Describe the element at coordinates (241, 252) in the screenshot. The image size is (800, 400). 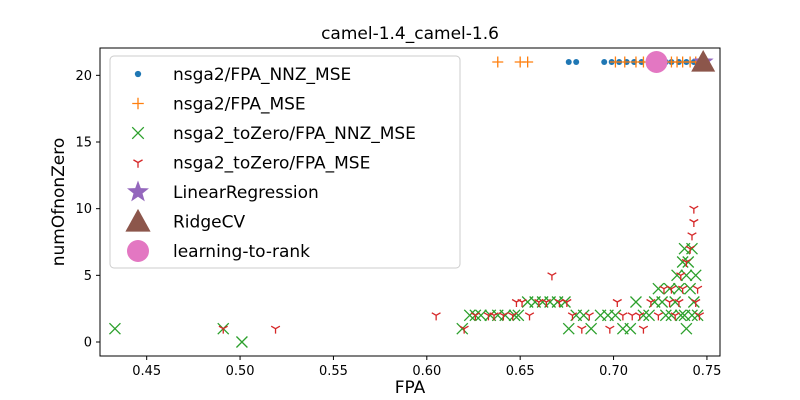
I see `legend-entry-label: learning-to-rank` at that location.